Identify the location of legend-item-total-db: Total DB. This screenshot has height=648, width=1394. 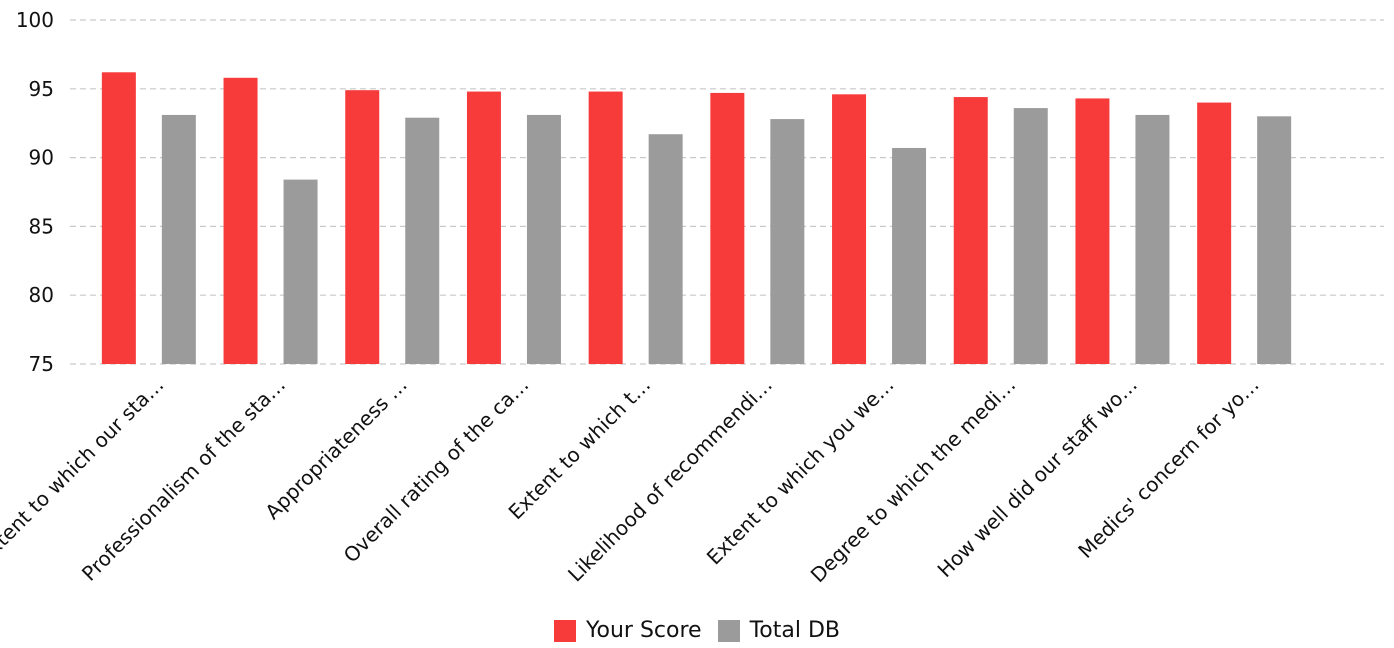
(778, 630).